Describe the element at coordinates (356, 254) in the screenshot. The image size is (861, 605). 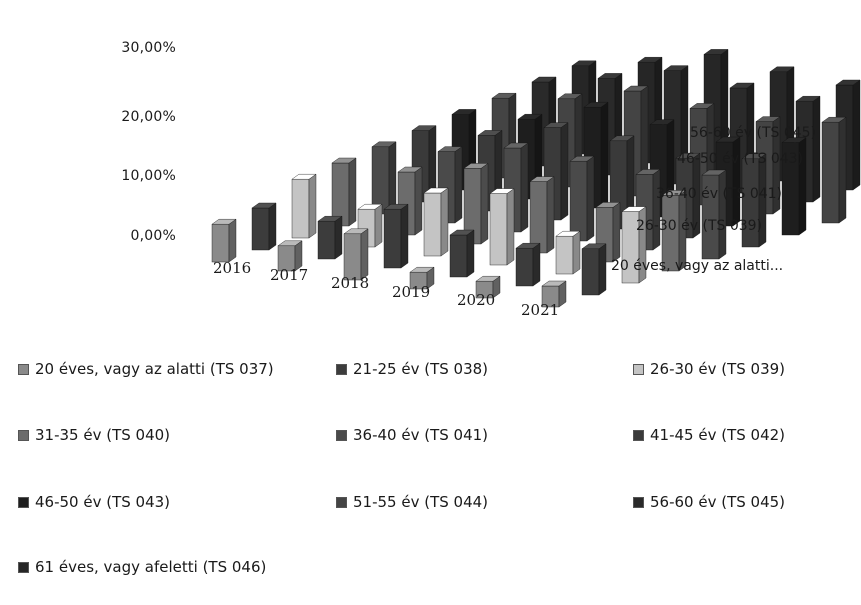
I see `bar-20-2018` at that location.